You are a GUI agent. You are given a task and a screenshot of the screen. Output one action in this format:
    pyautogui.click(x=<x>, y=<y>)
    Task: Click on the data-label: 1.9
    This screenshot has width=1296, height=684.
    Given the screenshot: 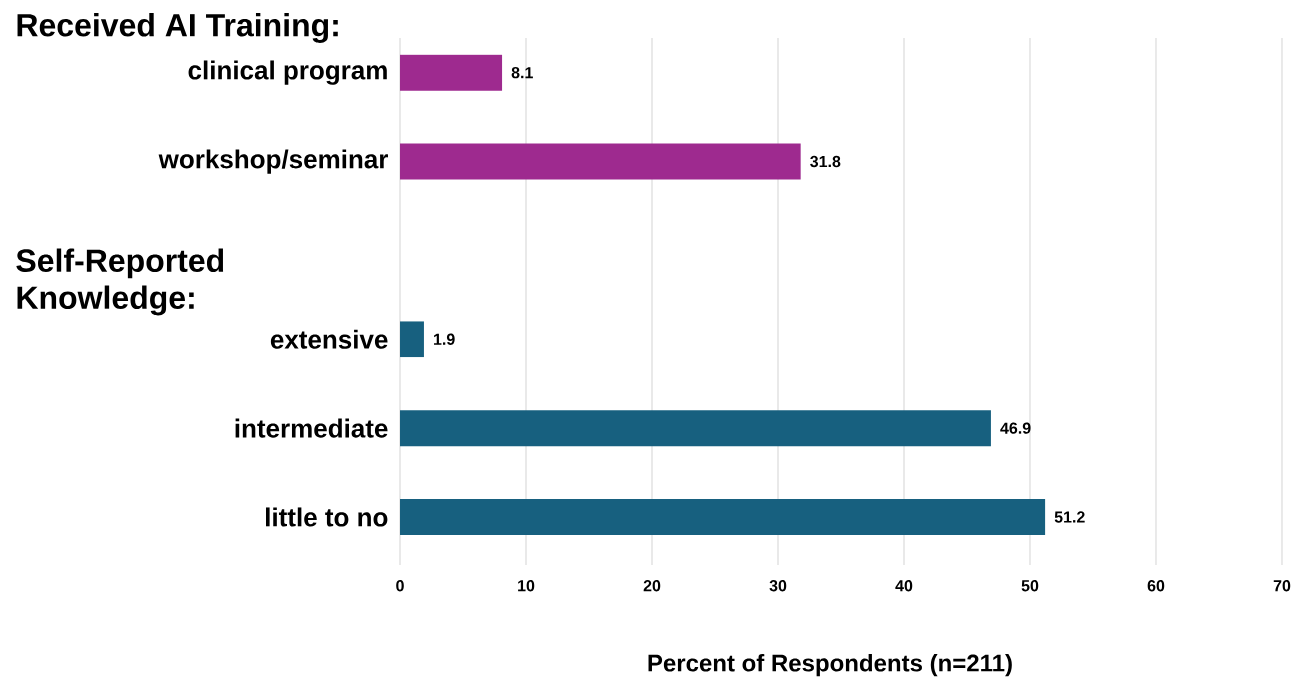 What is the action you would take?
    pyautogui.click(x=444, y=339)
    